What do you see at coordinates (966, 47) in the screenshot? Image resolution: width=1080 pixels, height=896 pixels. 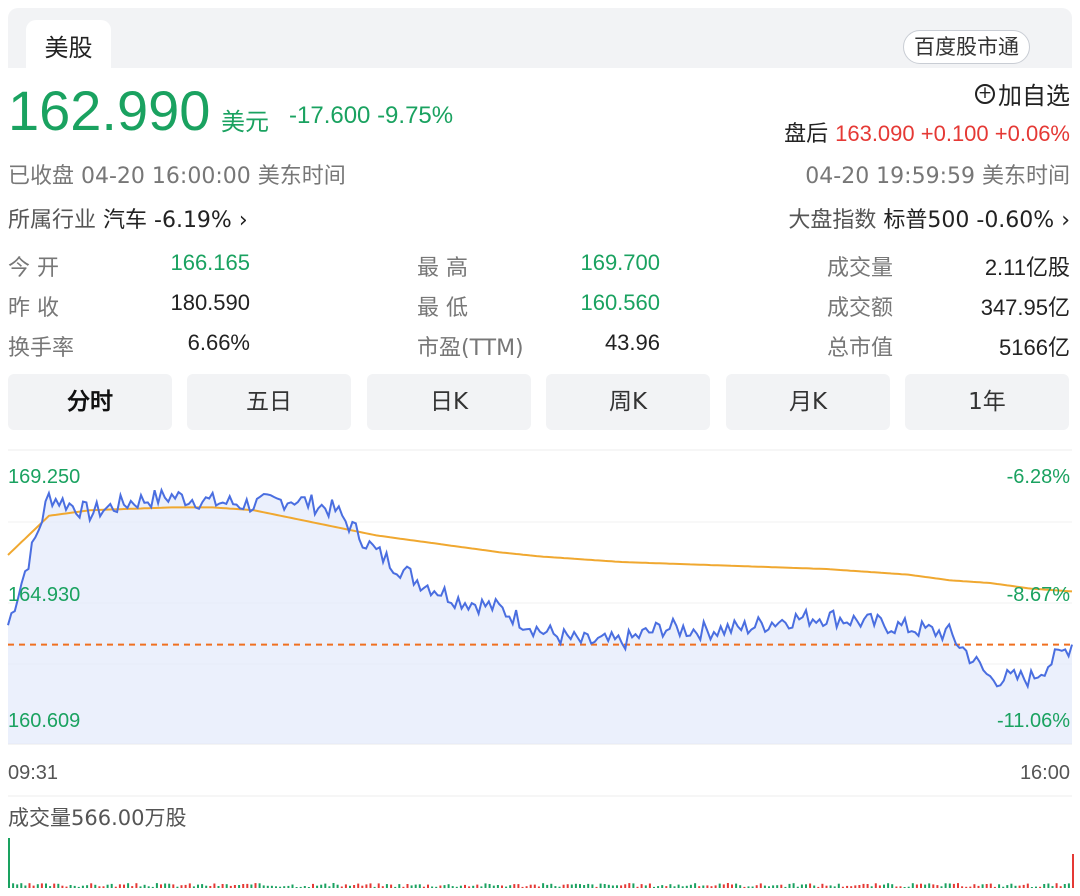 I see `baidu-stock-app-button: 百度股市通` at bounding box center [966, 47].